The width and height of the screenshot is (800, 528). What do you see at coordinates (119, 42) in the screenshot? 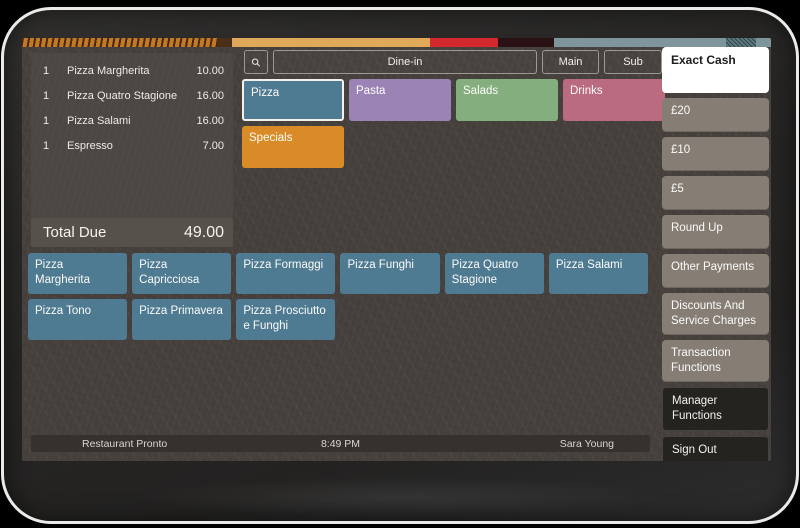
I see `tiger-stripes-strip-segment` at bounding box center [119, 42].